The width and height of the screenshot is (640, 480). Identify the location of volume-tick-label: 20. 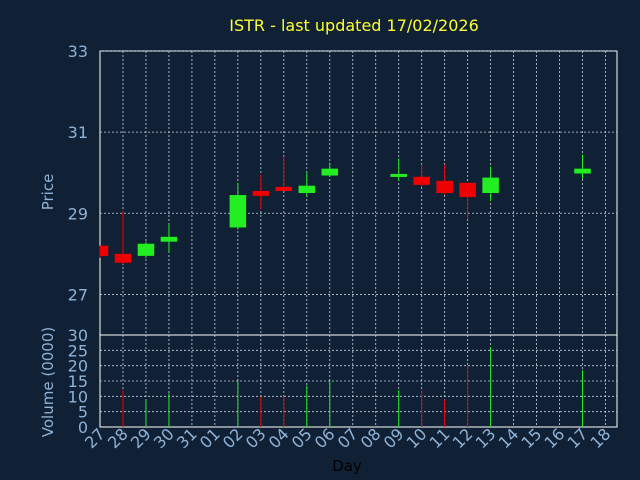
(78, 366).